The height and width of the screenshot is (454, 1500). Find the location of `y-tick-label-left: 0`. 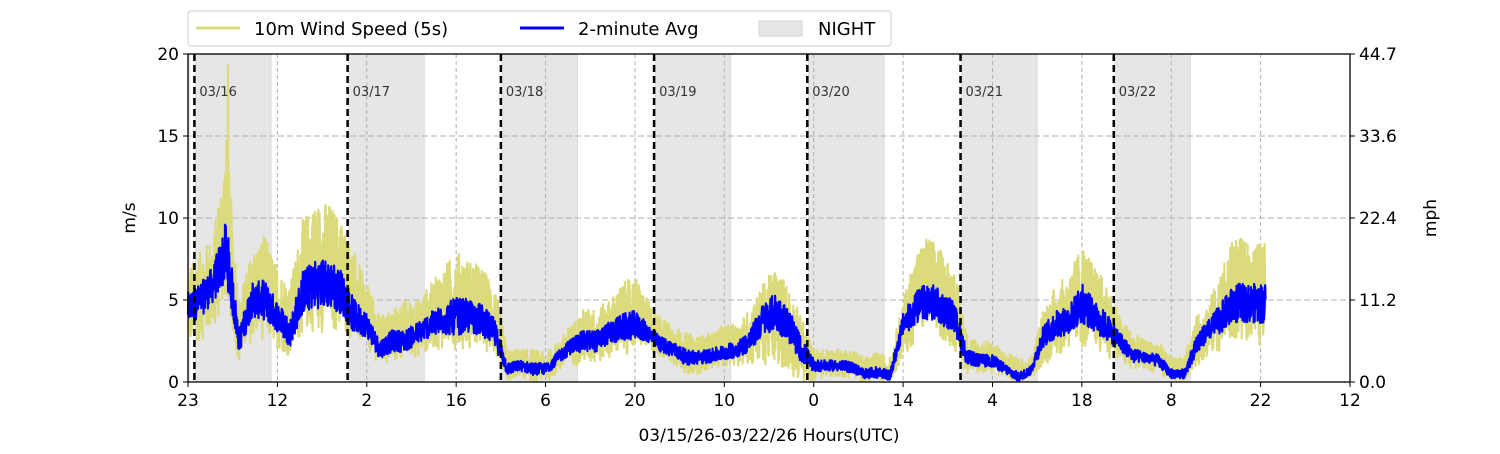

y-tick-label-left: 0 is located at coordinates (173, 383).